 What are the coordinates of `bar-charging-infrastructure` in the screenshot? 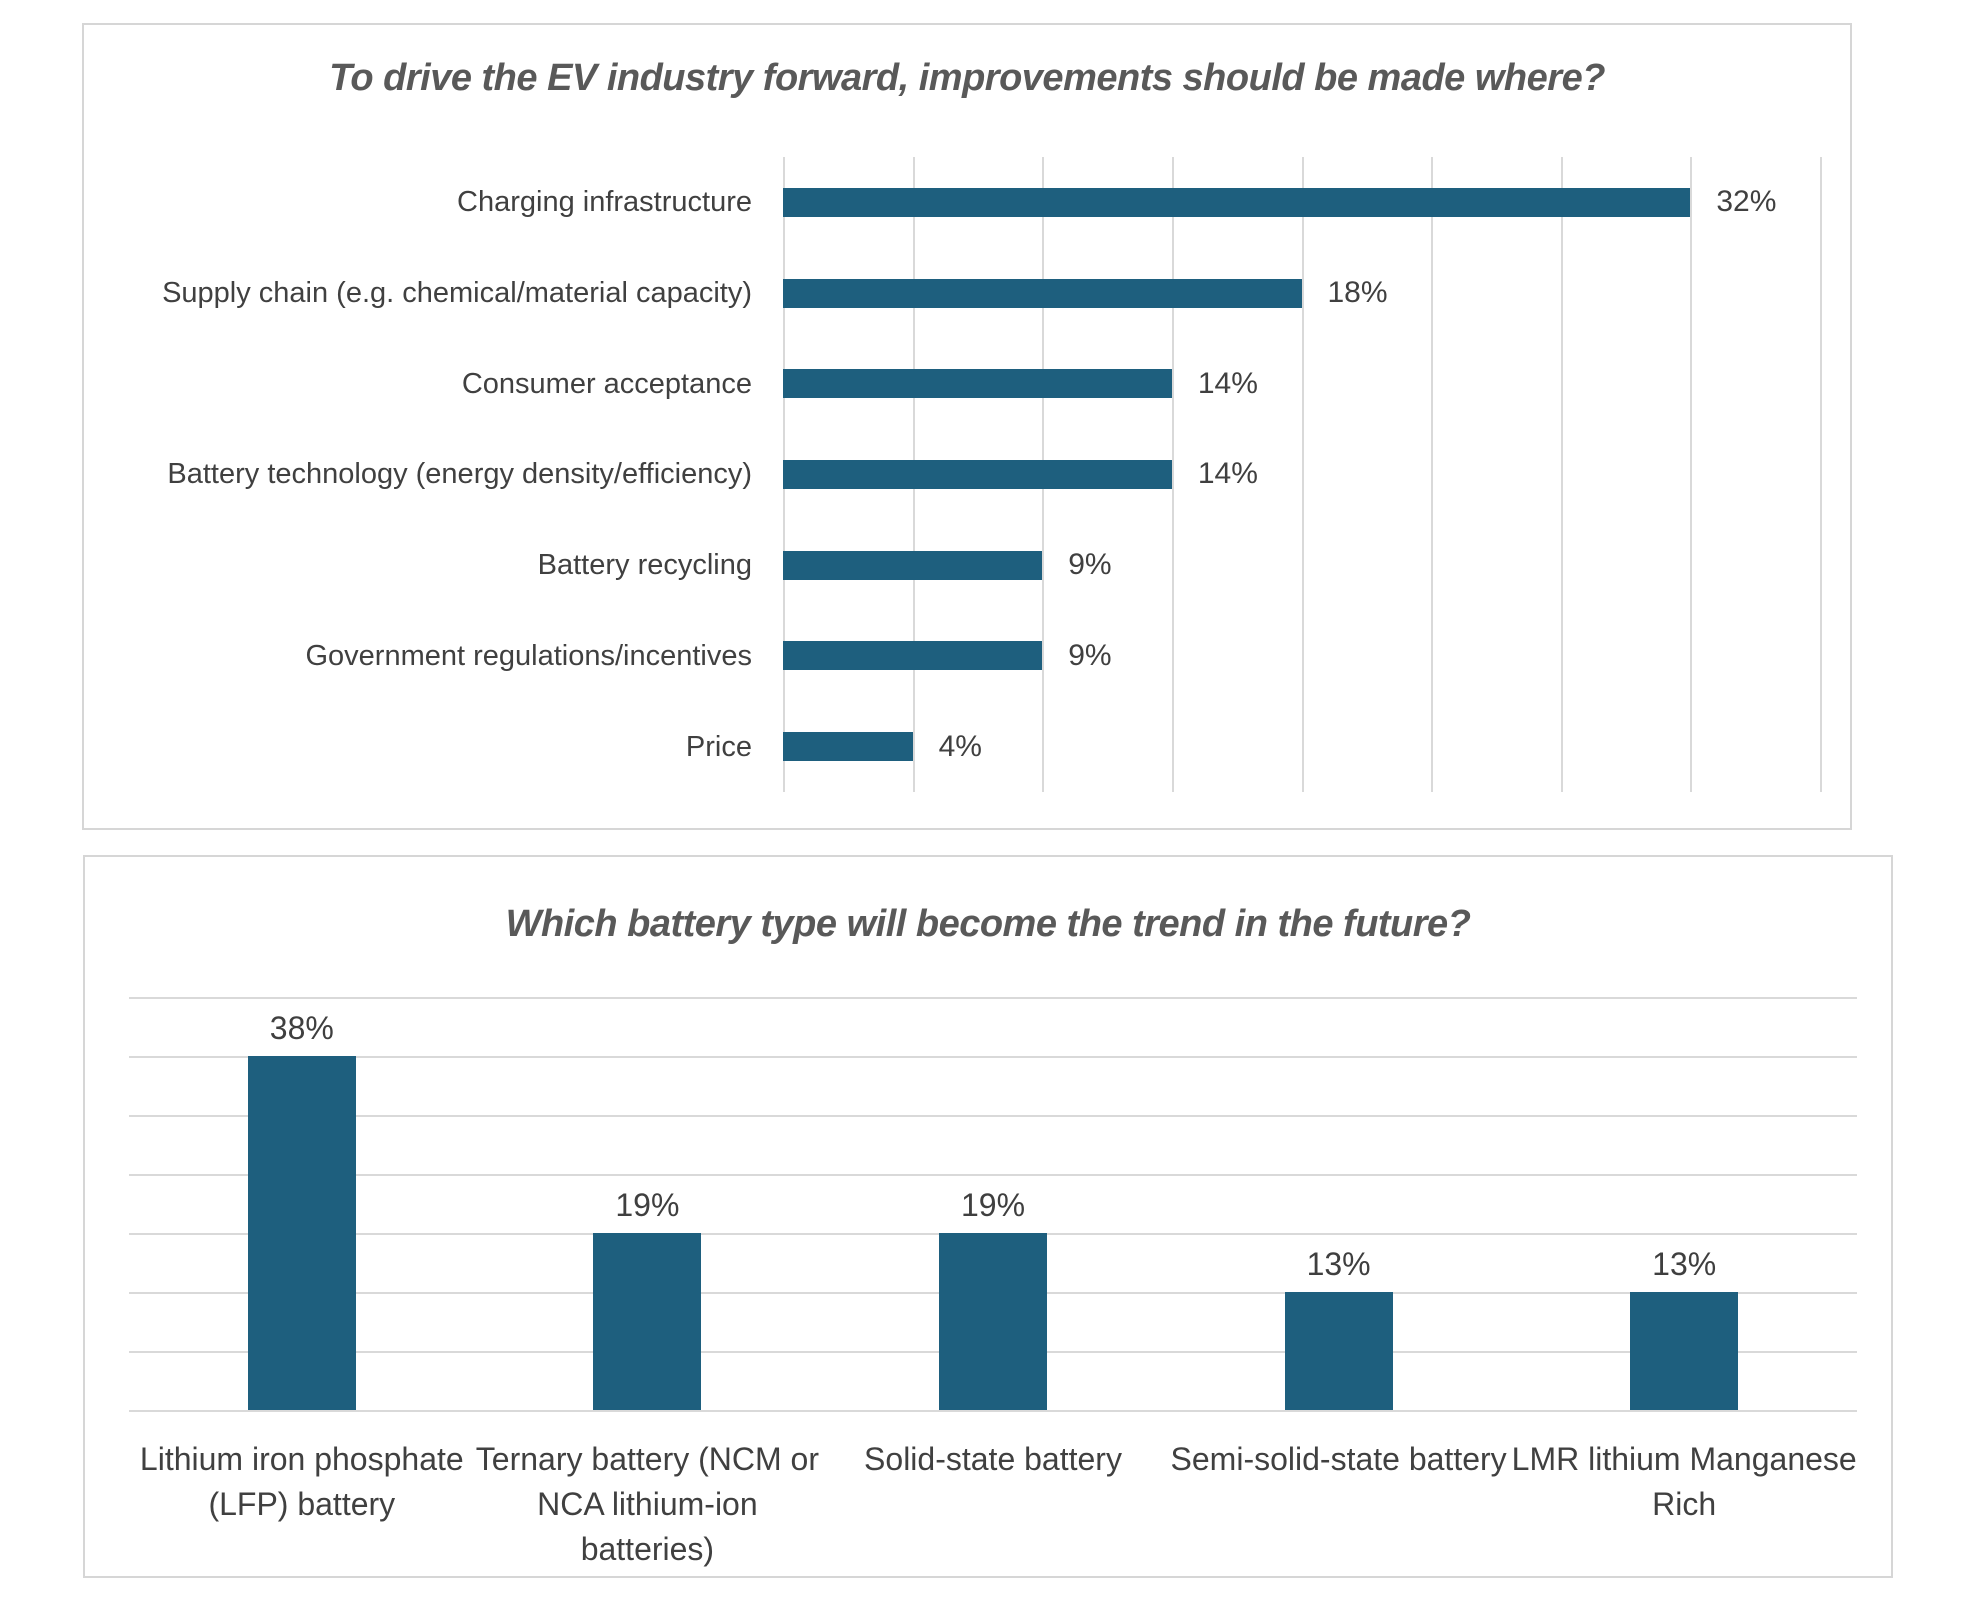 It's located at (1237, 202).